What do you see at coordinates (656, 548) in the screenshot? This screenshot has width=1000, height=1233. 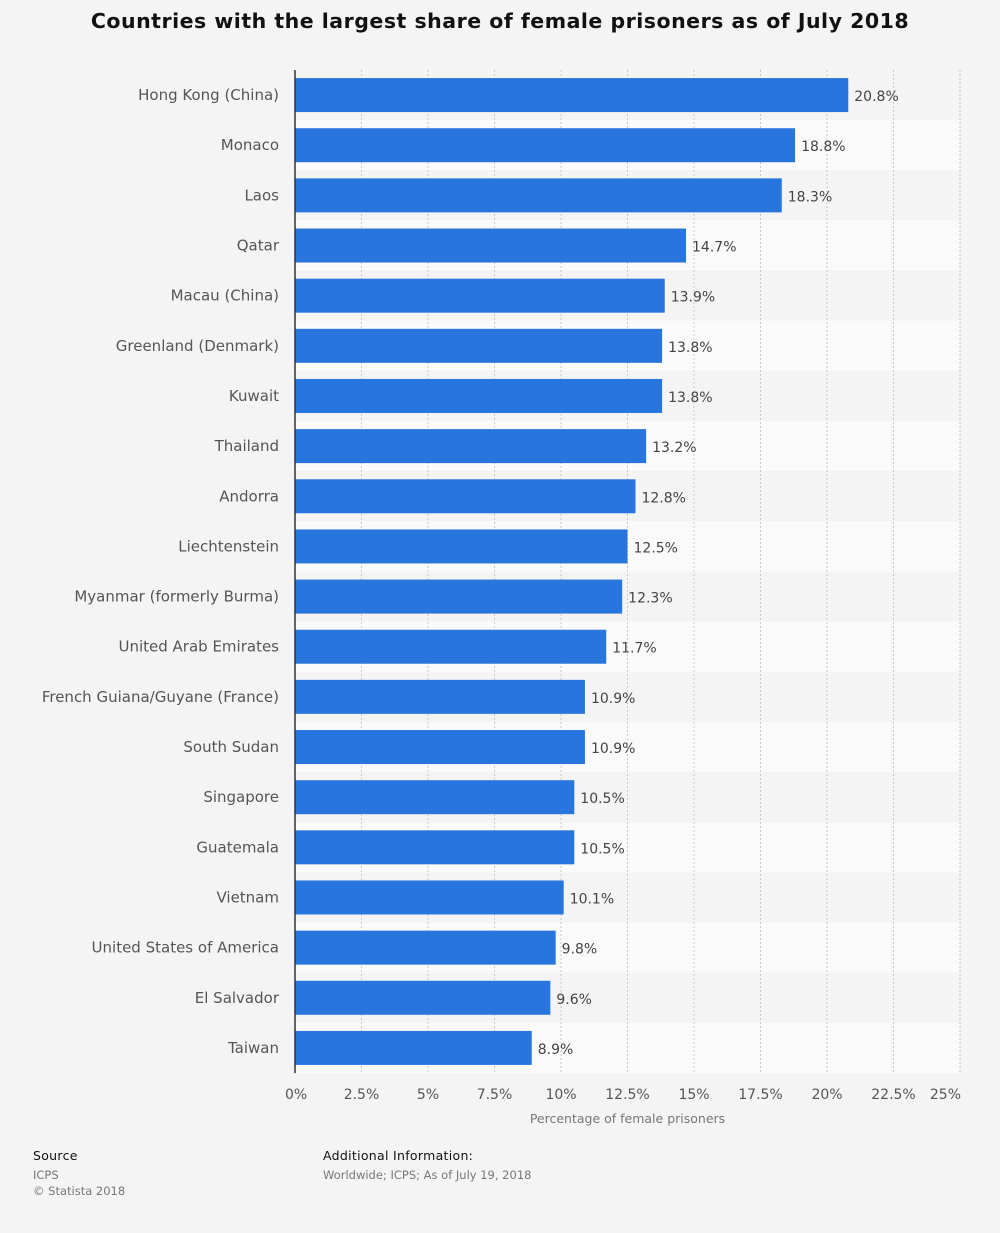 I see `value-label: 12.5%` at bounding box center [656, 548].